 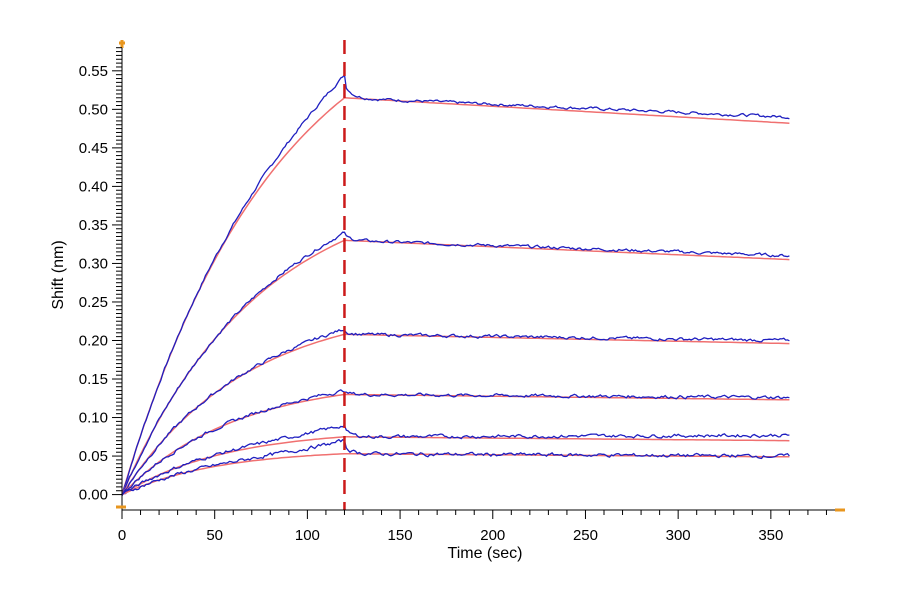 What do you see at coordinates (93, 302) in the screenshot?
I see `y-tick-label: 0.25` at bounding box center [93, 302].